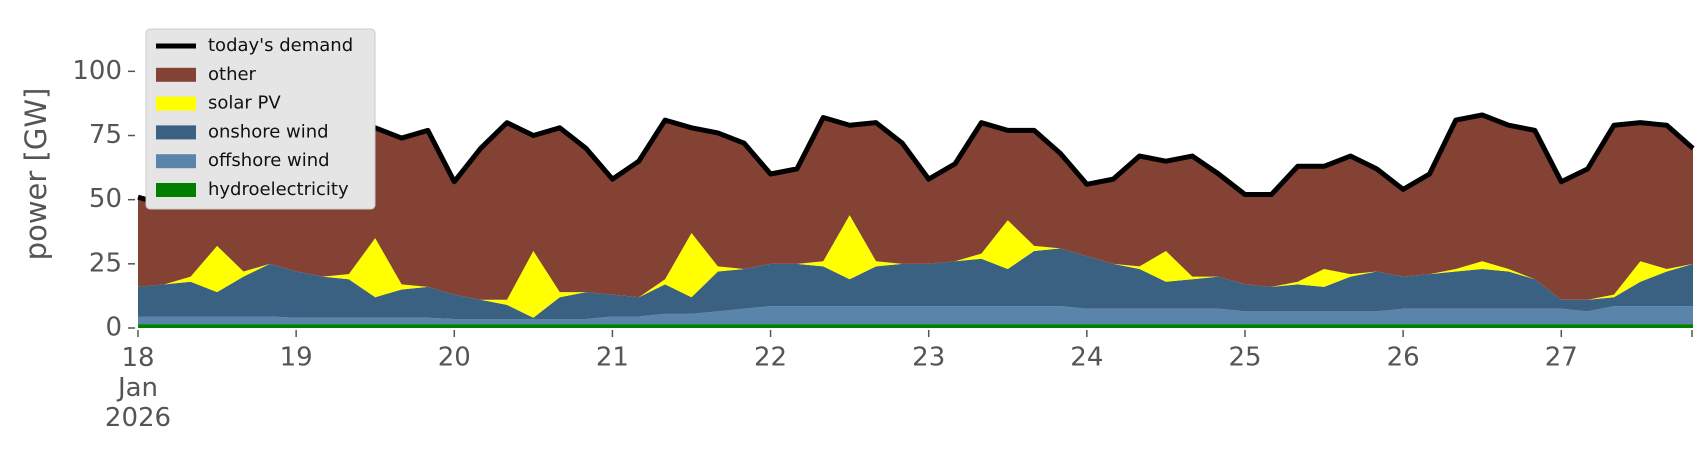 The image size is (1706, 460). I want to click on x-tick-label: 27, so click(1561, 358).